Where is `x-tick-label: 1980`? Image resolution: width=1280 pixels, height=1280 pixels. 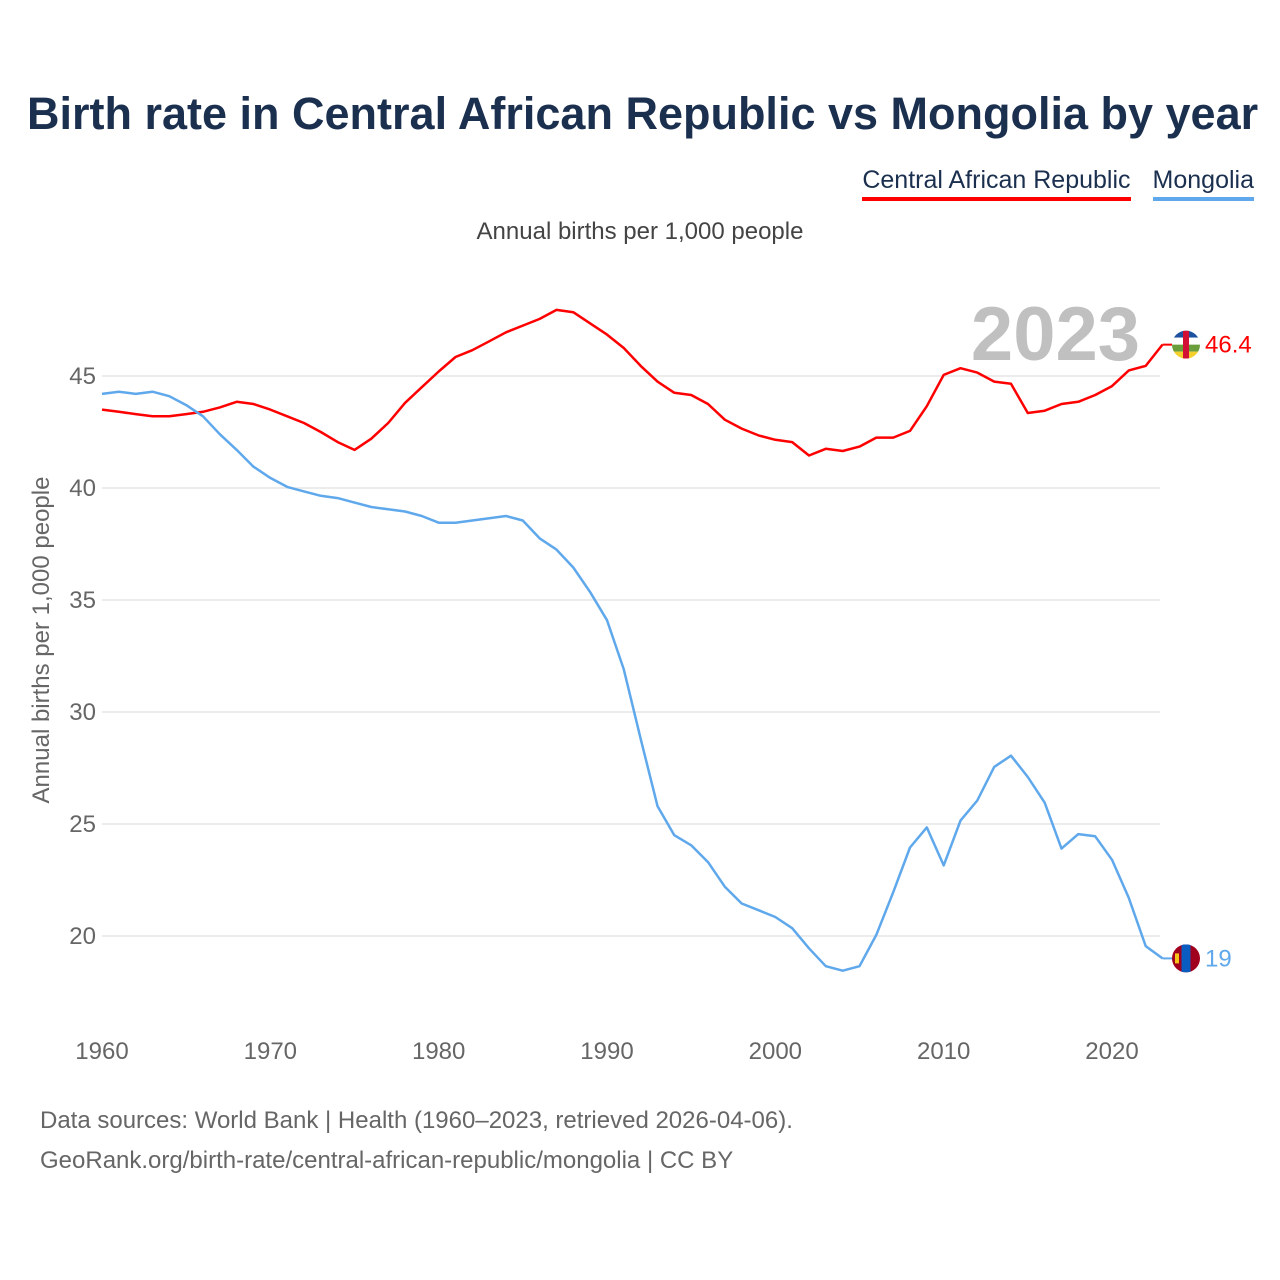
x-tick-label: 1980 is located at coordinates (438, 1051).